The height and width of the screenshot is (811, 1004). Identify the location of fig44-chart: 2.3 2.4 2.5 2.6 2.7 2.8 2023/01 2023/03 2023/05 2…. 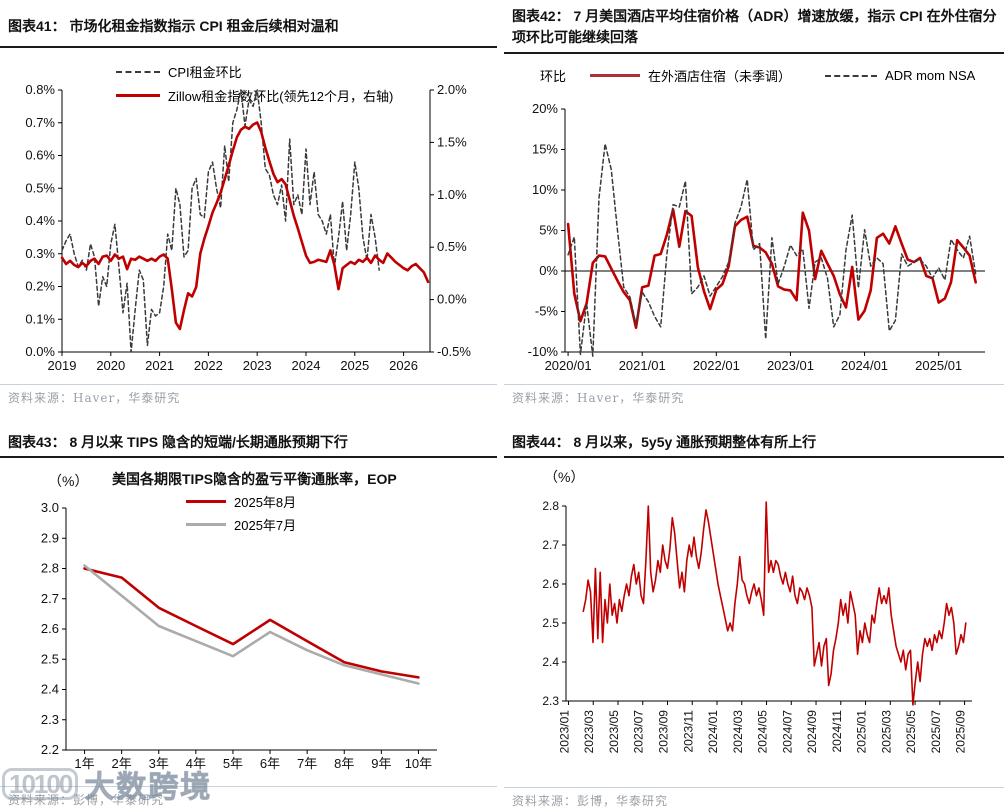
(757, 626).